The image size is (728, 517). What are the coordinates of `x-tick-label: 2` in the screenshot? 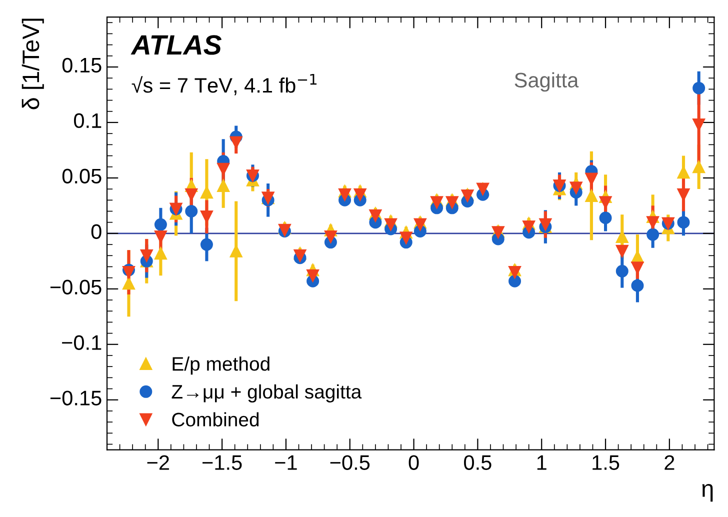 It's located at (669, 462).